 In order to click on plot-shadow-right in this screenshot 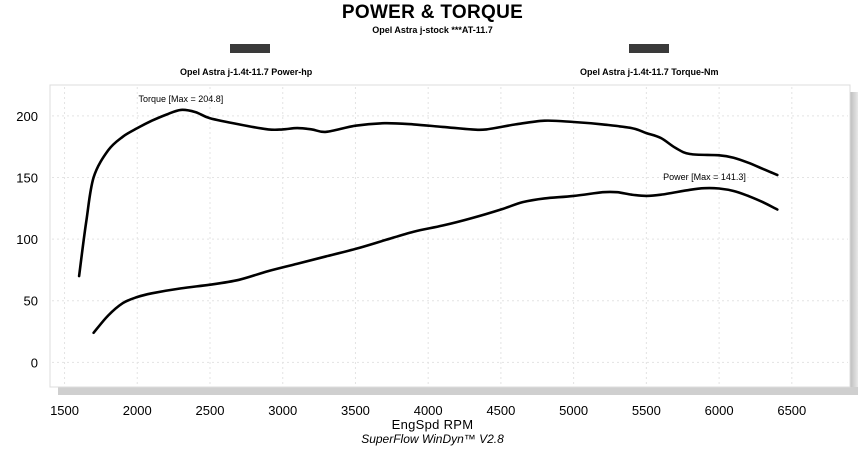, I will do `click(854, 243)`.